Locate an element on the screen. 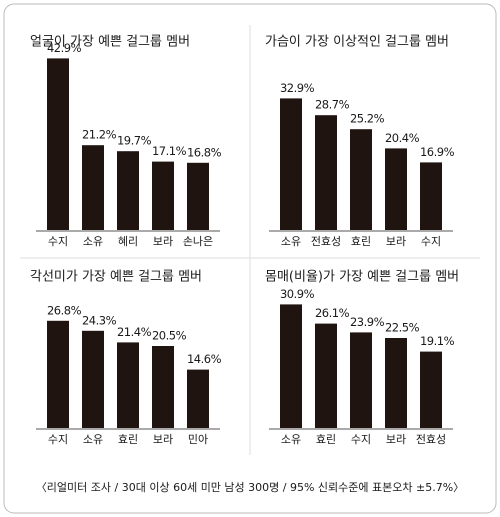  value-label: 19.7% is located at coordinates (134, 141).